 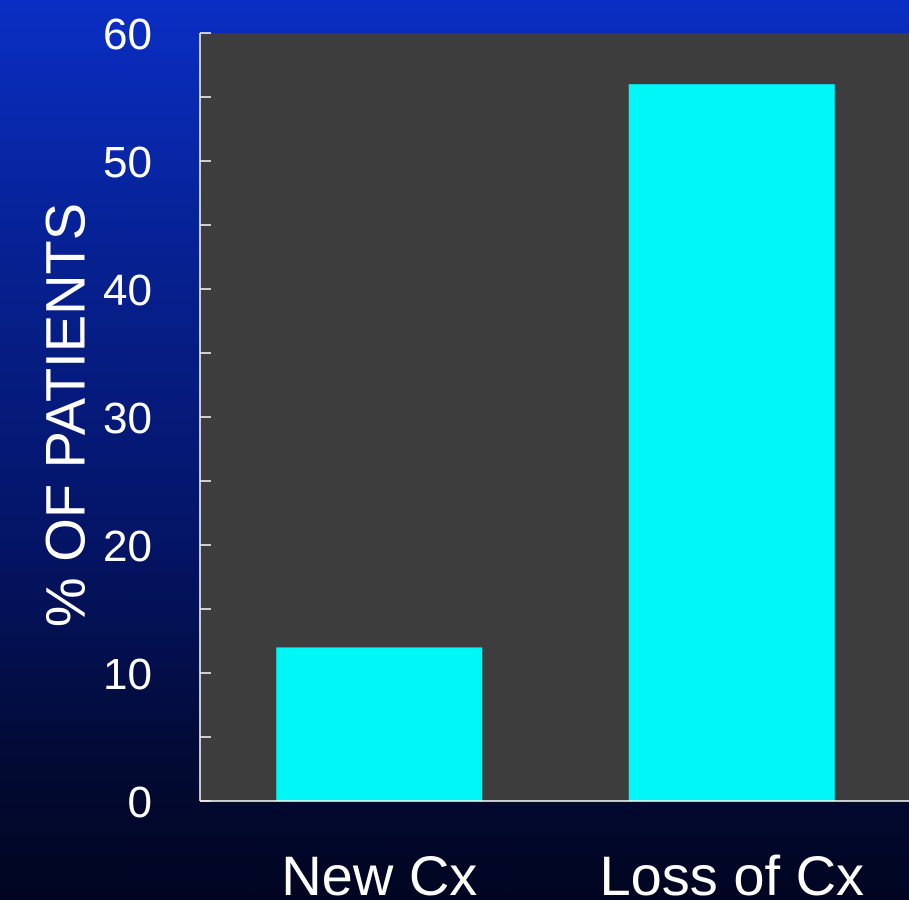 I want to click on y-tick-label: 20, so click(x=127, y=546).